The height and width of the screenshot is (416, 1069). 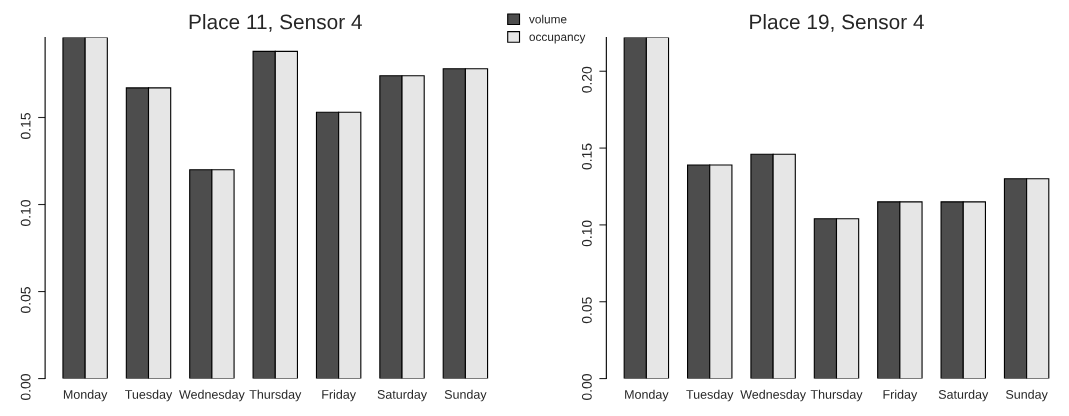 I want to click on chart-title: Place 11, Sensor 4, so click(x=275, y=23).